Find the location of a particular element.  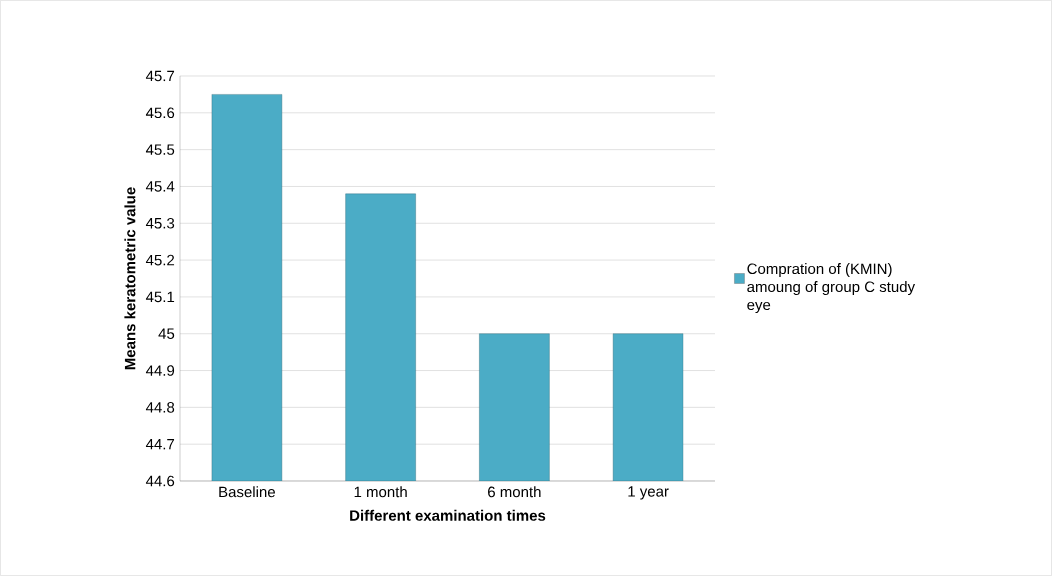

y-tick-label: 44.6 is located at coordinates (160, 481).